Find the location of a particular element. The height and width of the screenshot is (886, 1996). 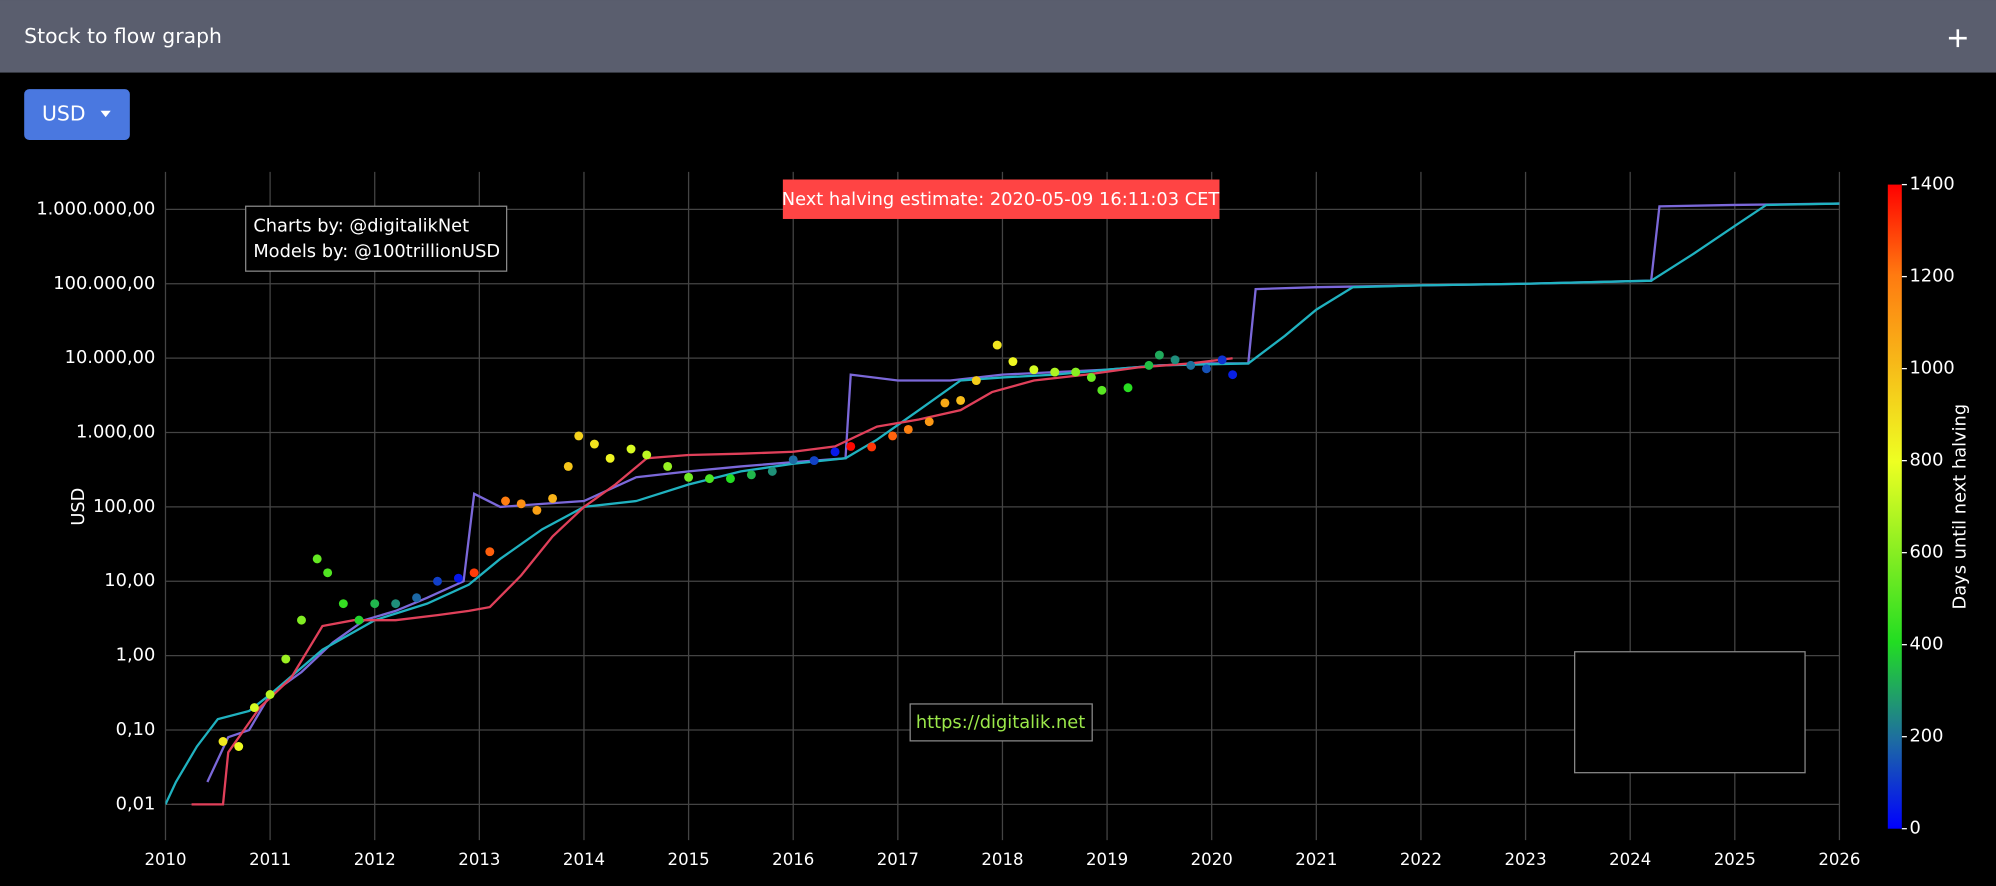

legend-box is located at coordinates (1690, 712).